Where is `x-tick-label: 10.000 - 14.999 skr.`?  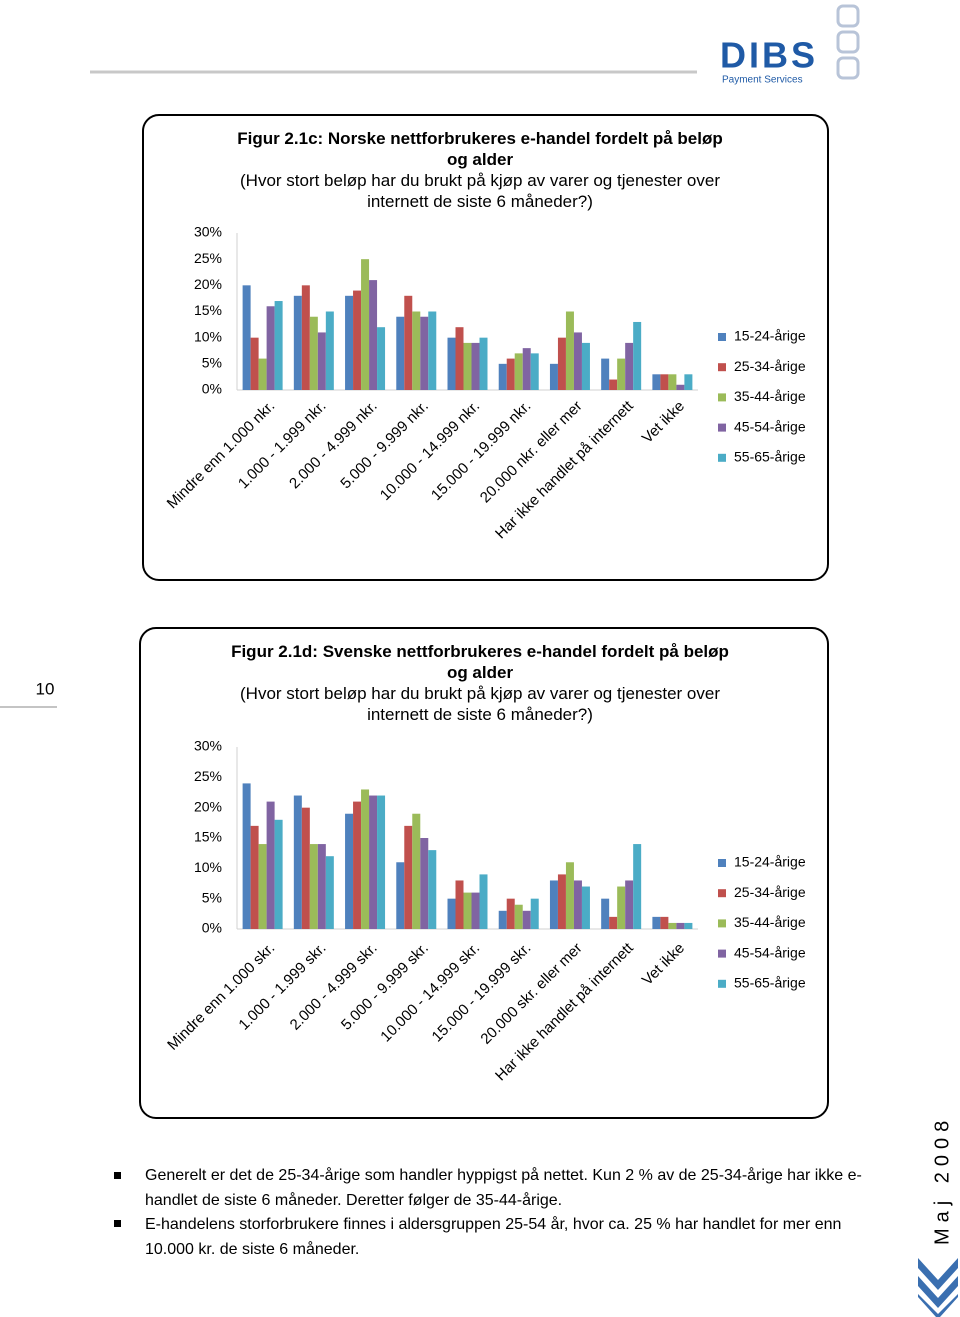
x-tick-label: 10.000 - 14.999 skr. is located at coordinates (430, 993).